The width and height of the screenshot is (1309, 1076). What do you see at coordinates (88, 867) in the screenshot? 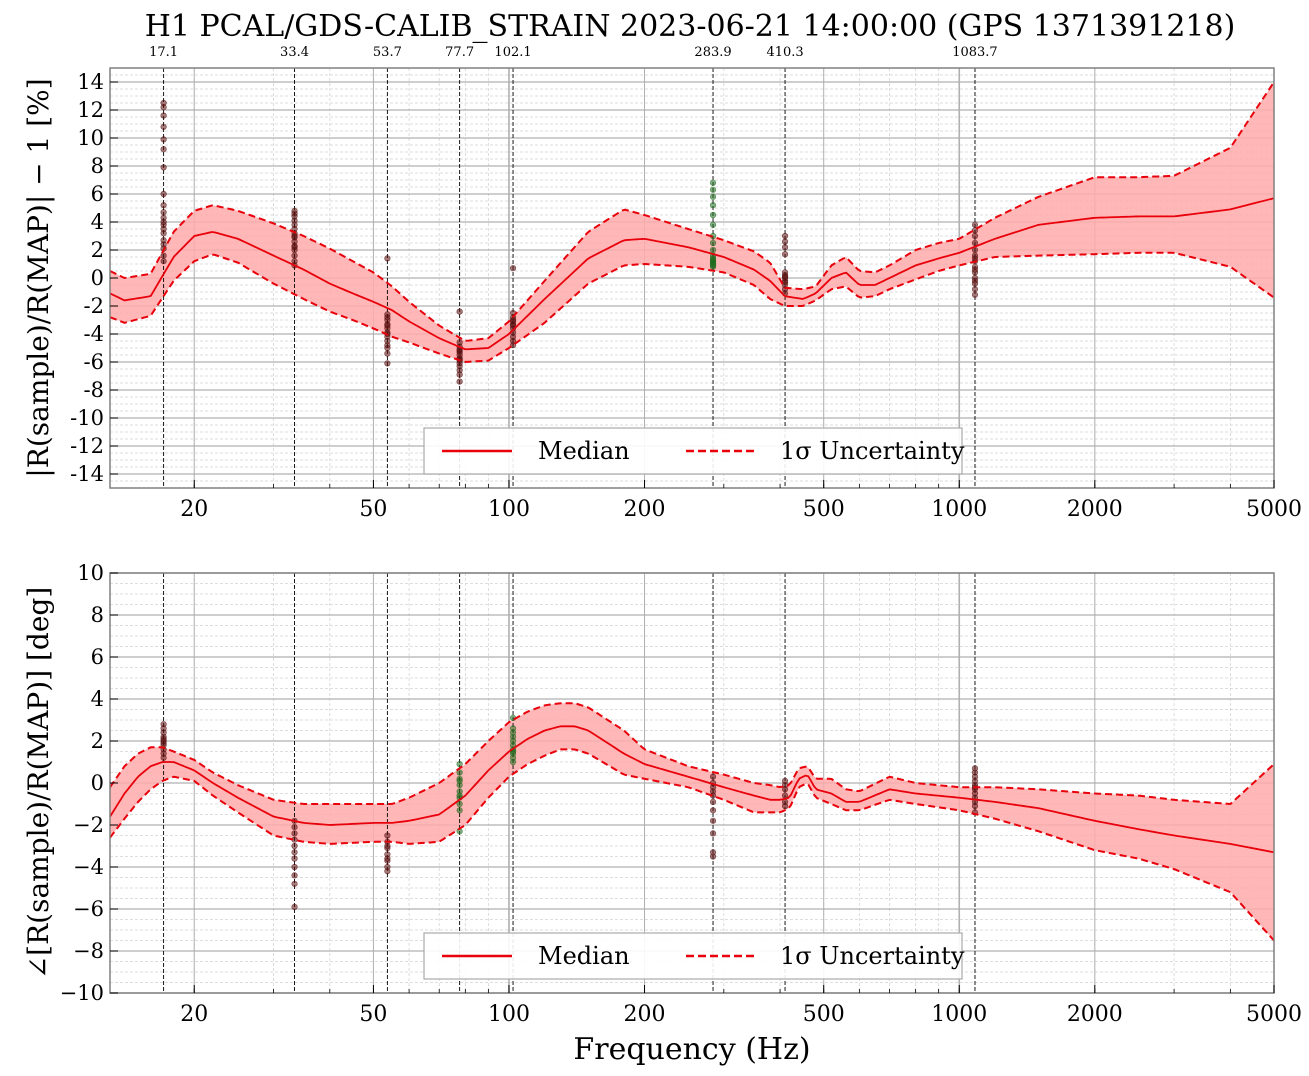
I see `y-tick-label: −4` at bounding box center [88, 867].